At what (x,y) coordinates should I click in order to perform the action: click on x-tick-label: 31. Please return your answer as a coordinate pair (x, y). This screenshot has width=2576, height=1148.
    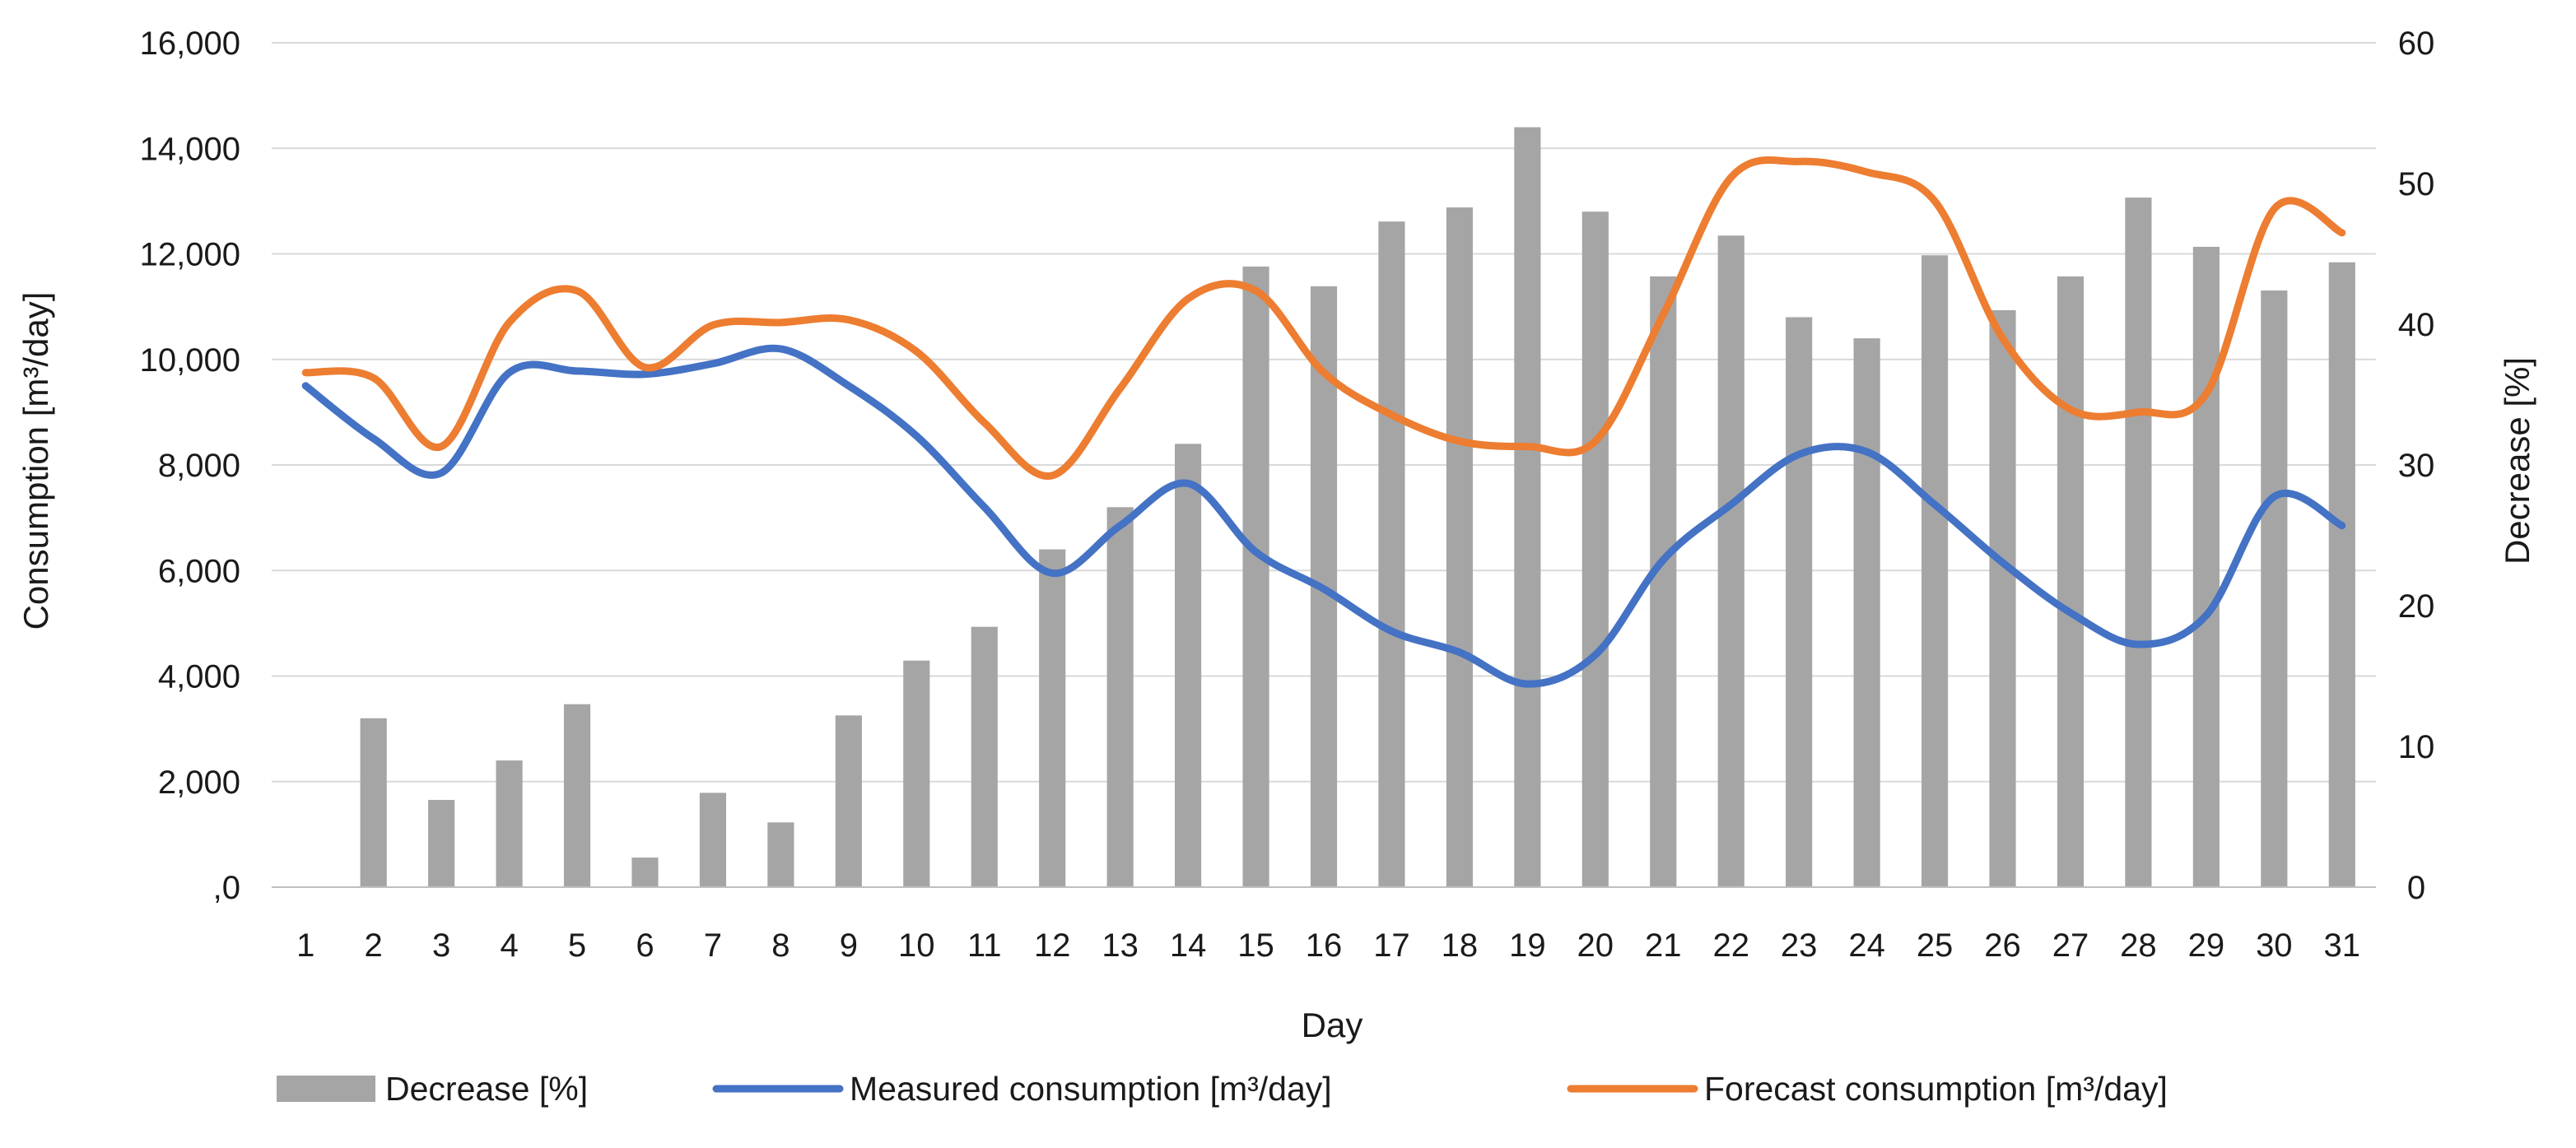
    Looking at the image, I should click on (2342, 945).